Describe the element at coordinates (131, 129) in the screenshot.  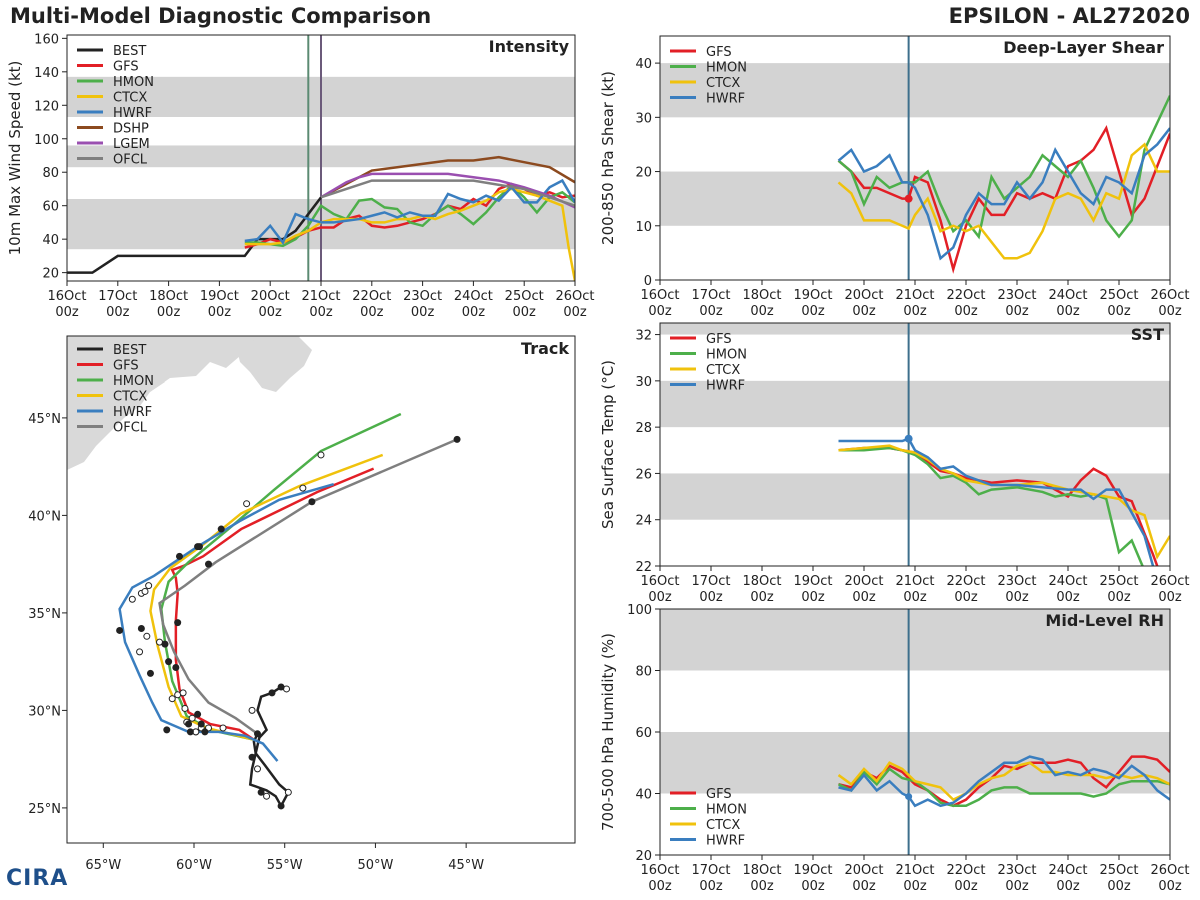
I see `intensity-legend-label-dshp: DSHP` at that location.